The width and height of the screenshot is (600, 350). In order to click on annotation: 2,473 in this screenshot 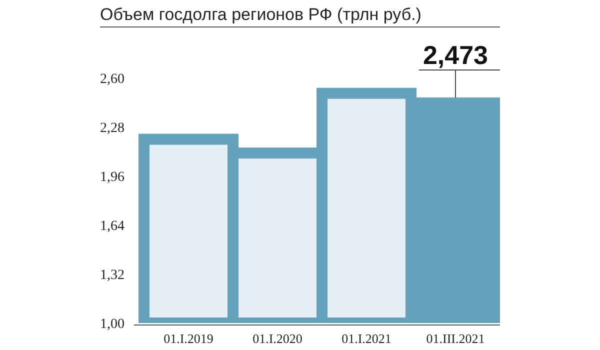, I will do `click(455, 55)`.